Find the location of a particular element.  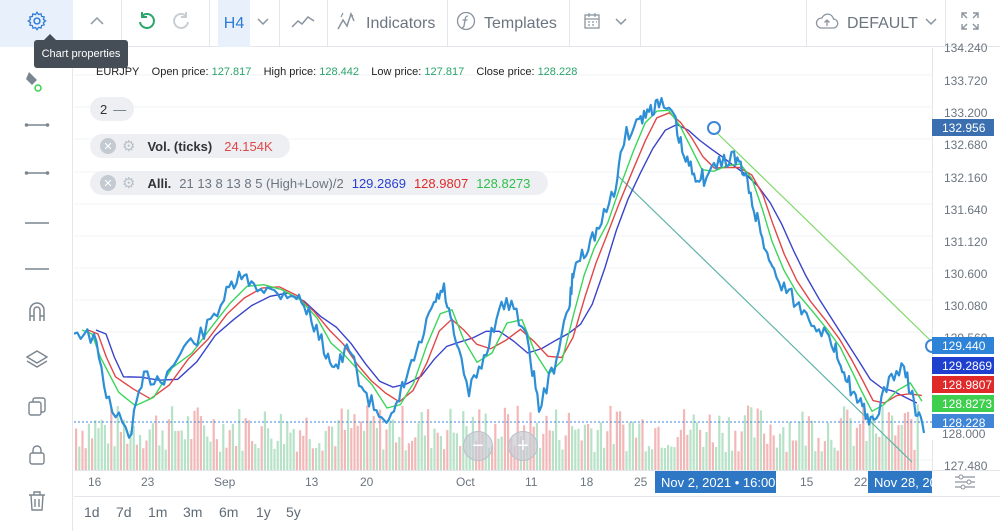

high-value: 128.442 is located at coordinates (339, 72).